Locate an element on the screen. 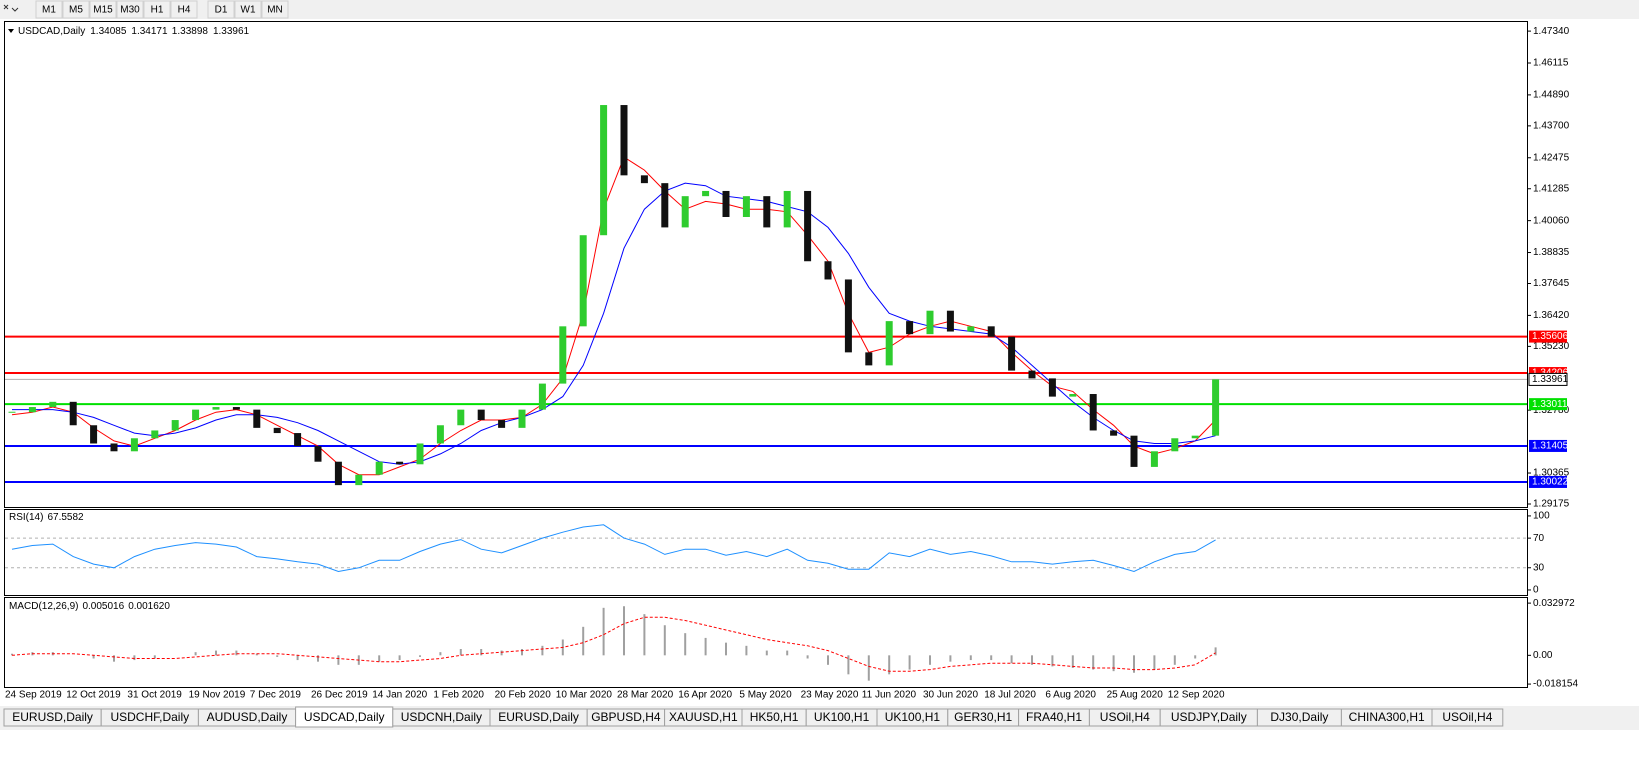 This screenshot has height=765, width=1639. y-tick-label: 1.30365 is located at coordinates (1551, 473).